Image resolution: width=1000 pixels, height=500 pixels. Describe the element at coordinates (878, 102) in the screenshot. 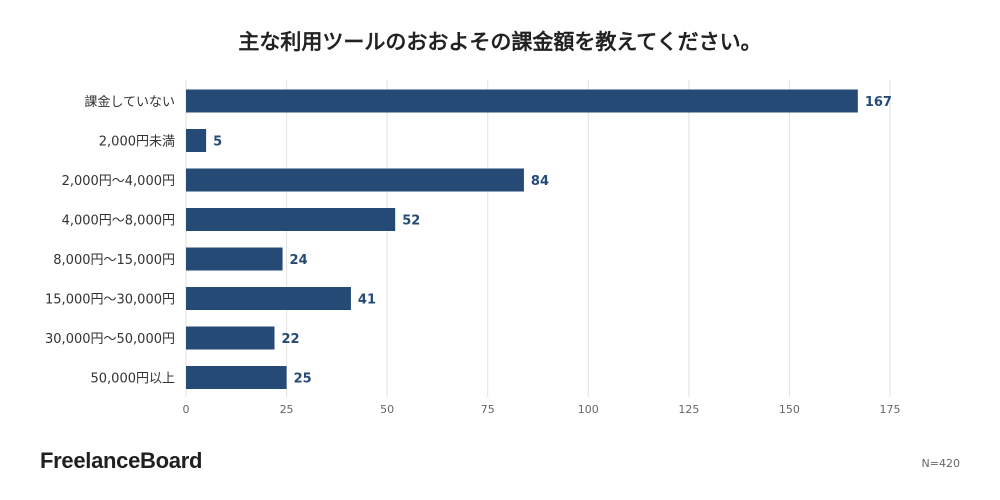

I see `value-label: 167` at that location.